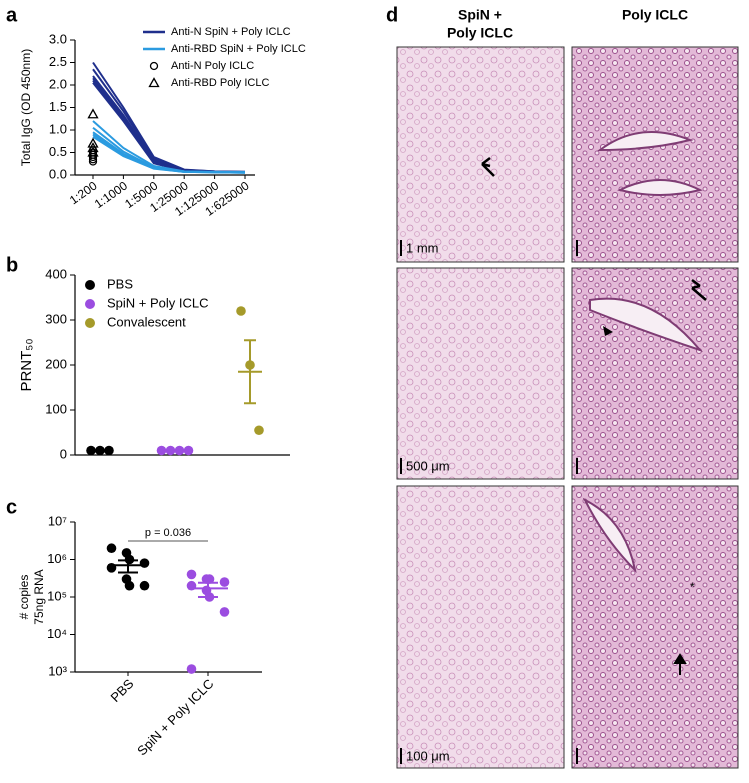 This screenshot has width=749, height=783. What do you see at coordinates (12, 265) in the screenshot?
I see `panel-label: b` at bounding box center [12, 265].